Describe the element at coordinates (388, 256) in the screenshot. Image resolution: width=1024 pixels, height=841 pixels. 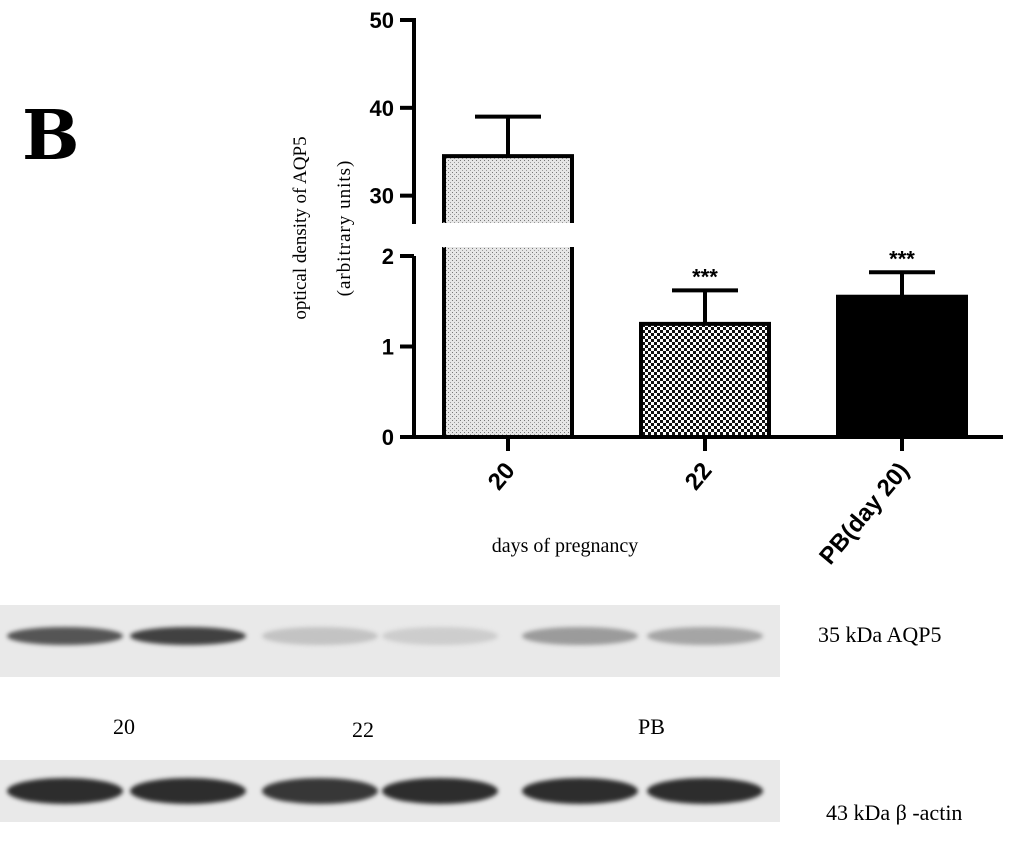
I see `y-tick-label-2: 2` at that location.